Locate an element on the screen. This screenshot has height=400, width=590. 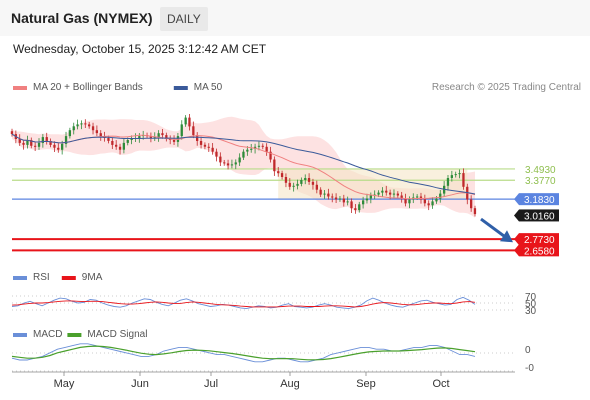
rsi-line is located at coordinates (243, 303).